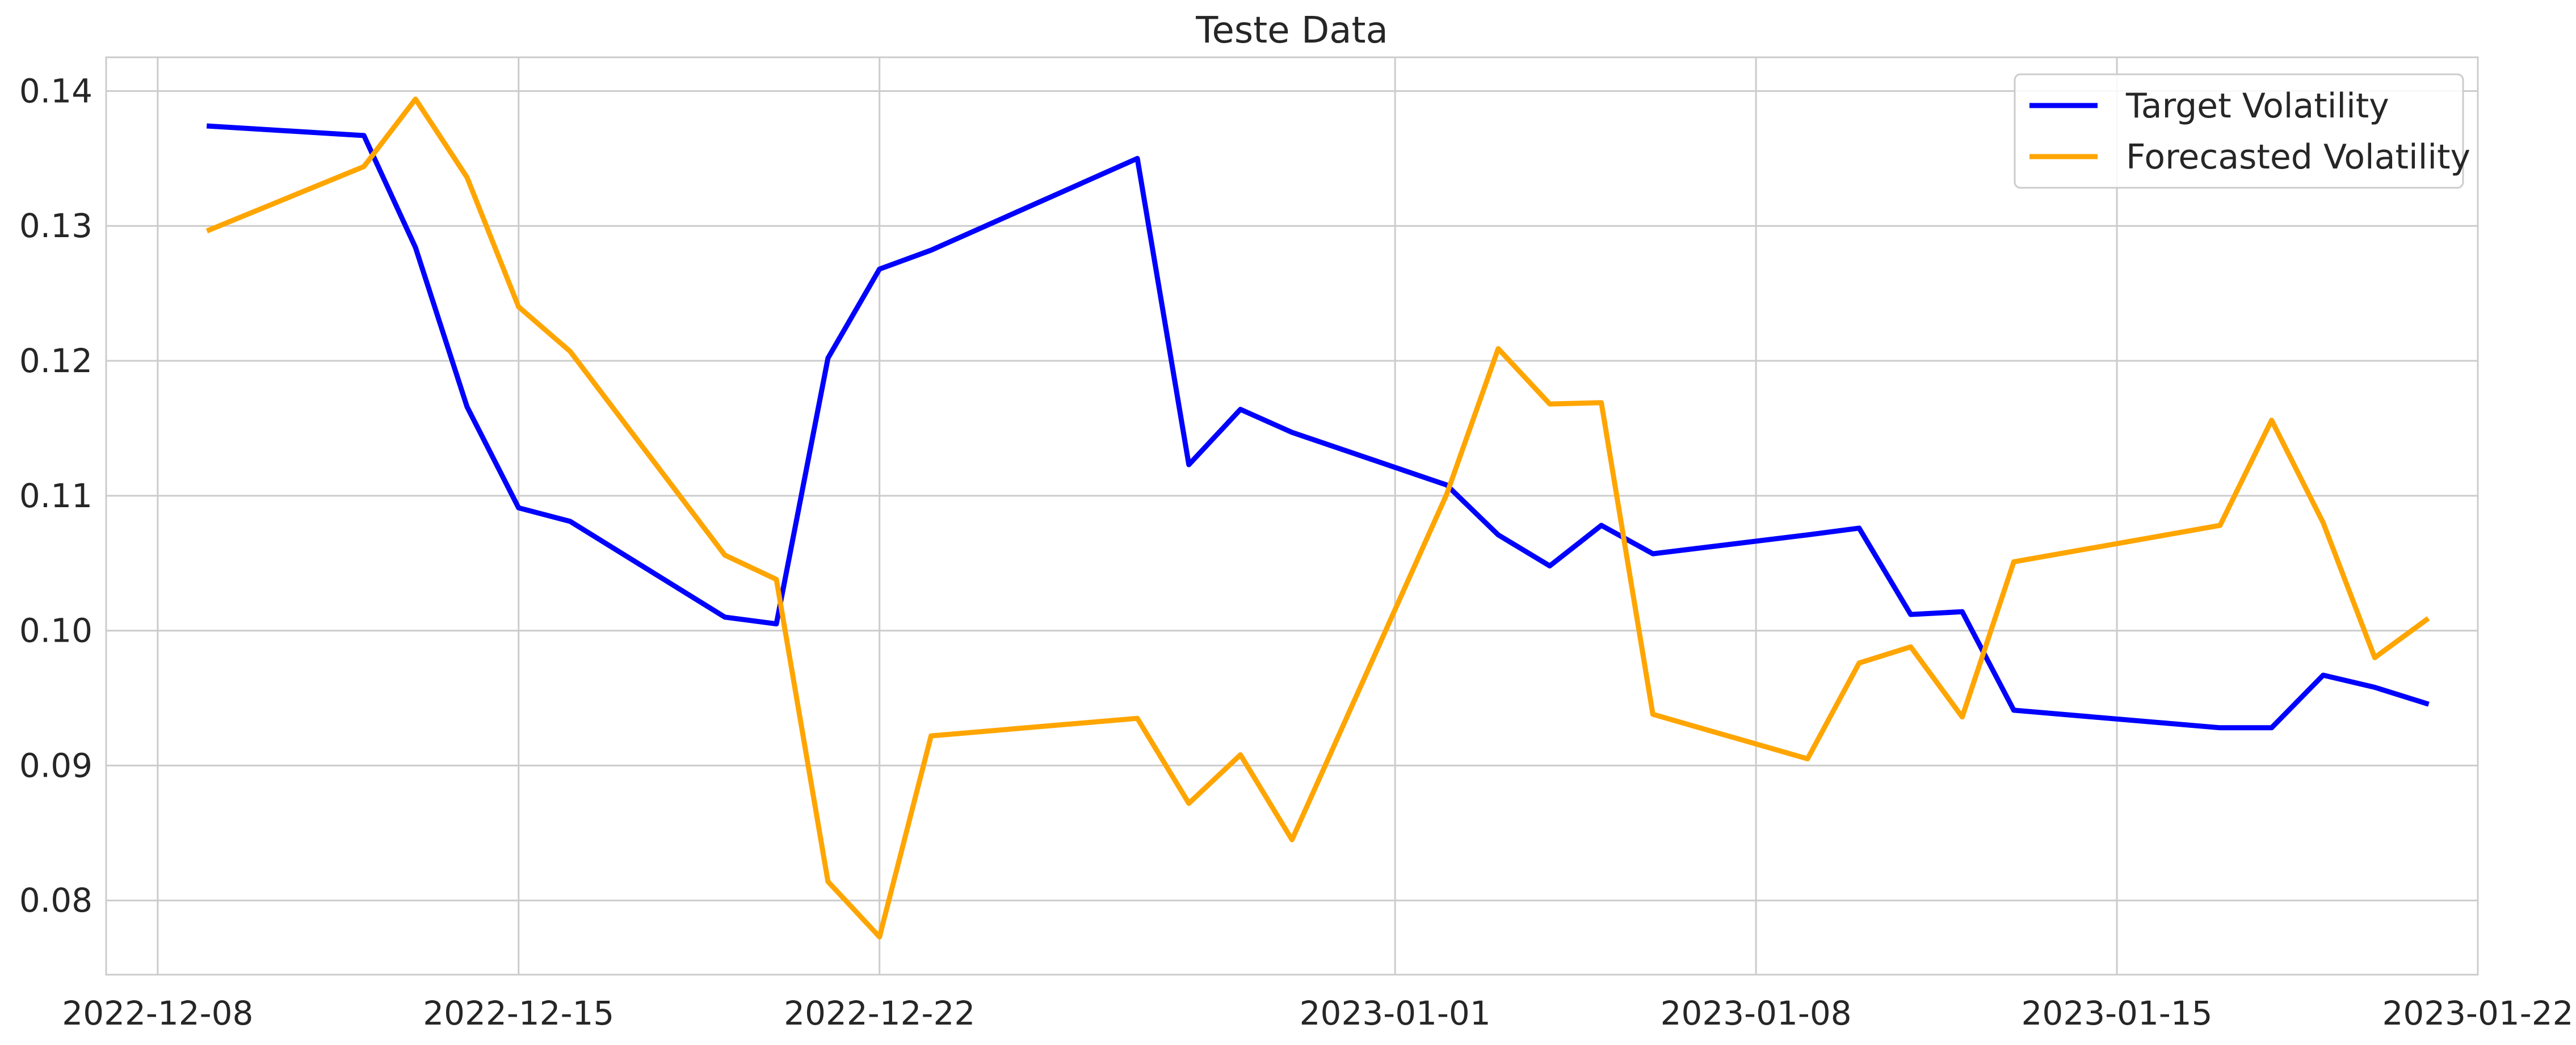 The image size is (2576, 1045). What do you see at coordinates (2239, 131) in the screenshot?
I see `legend-box` at bounding box center [2239, 131].